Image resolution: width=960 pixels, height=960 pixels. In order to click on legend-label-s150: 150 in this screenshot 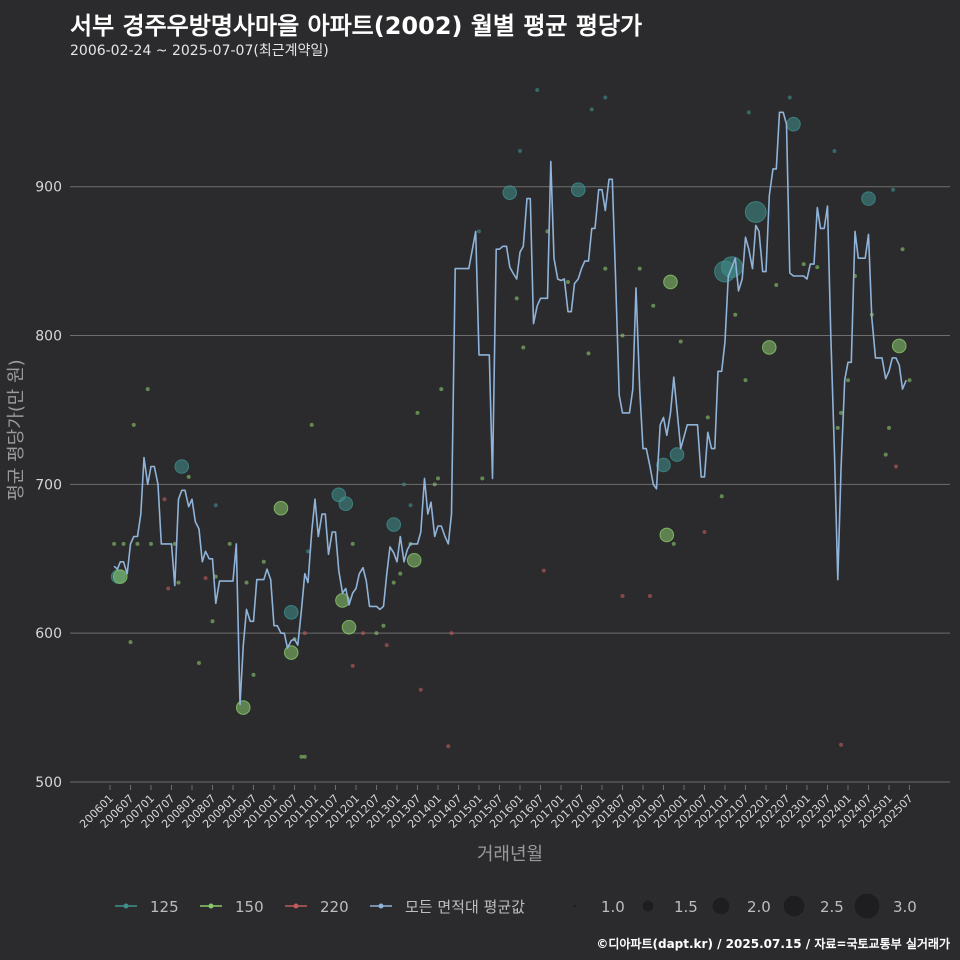, I will do `click(249, 907)`.